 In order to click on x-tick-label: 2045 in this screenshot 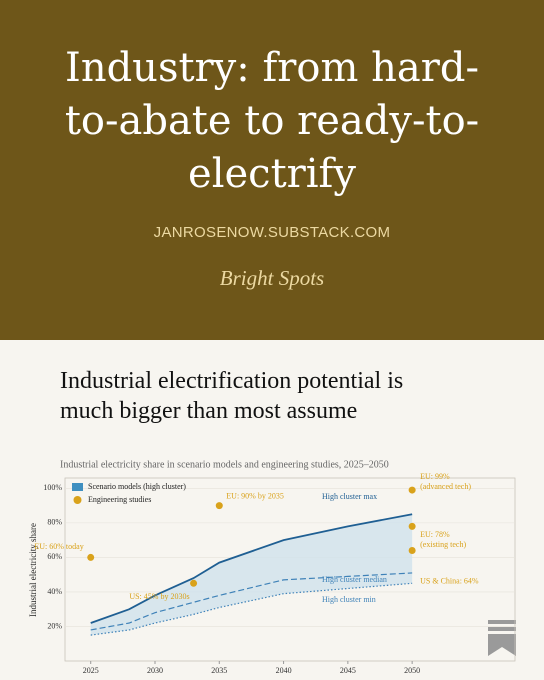, I will do `click(348, 670)`.